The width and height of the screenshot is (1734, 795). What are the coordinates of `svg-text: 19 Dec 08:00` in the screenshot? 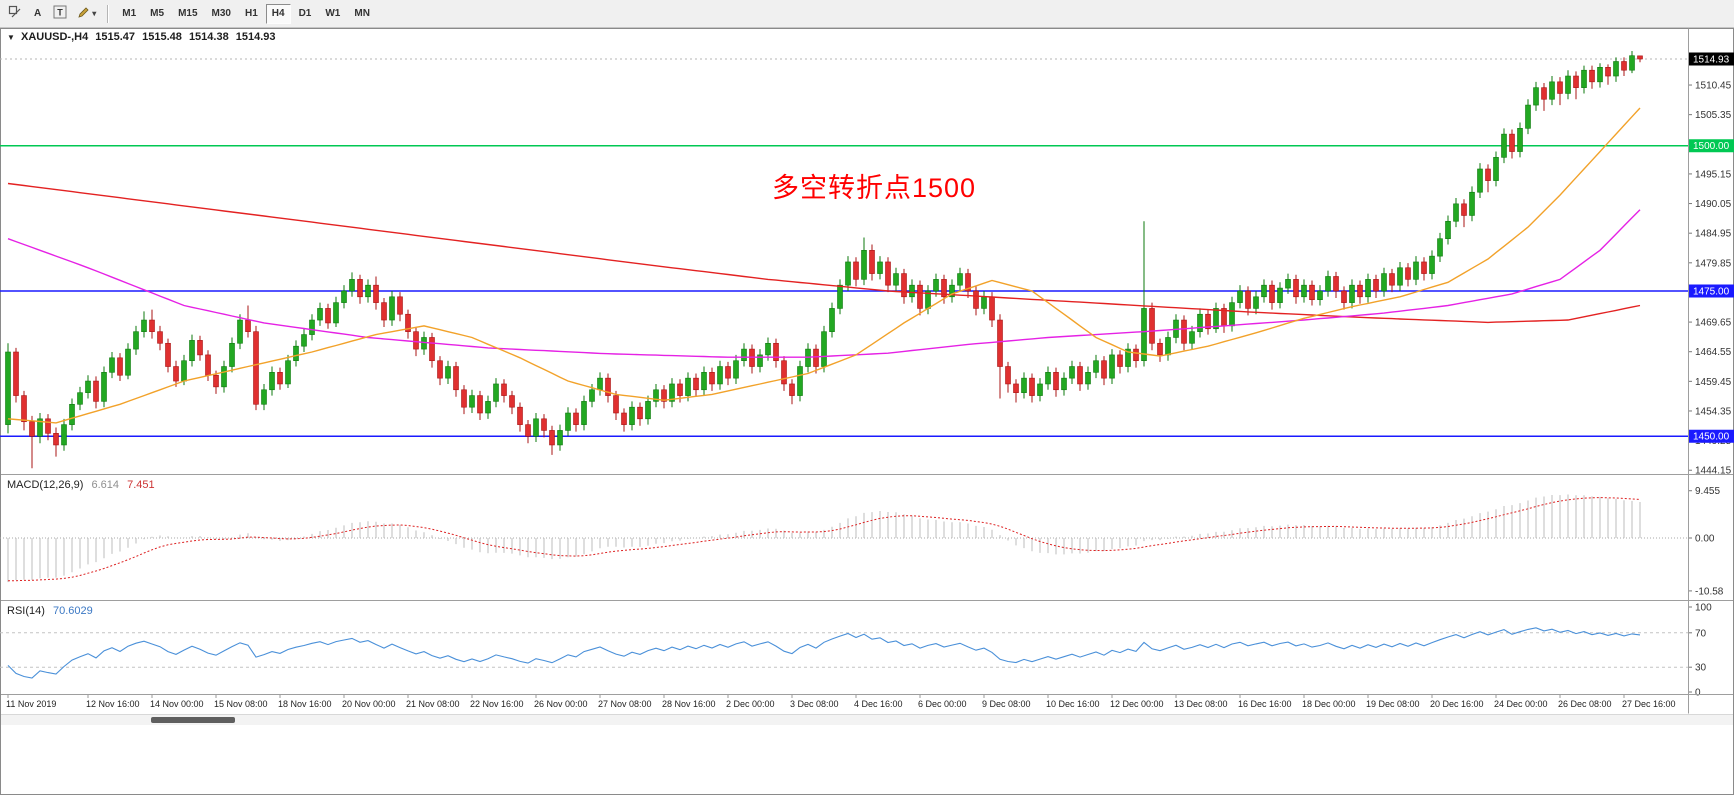 It's located at (1393, 704).